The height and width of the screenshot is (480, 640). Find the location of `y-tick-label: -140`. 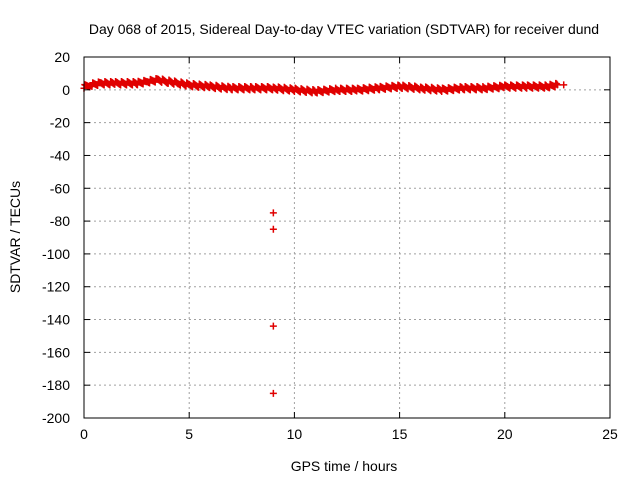

y-tick-label: -140 is located at coordinates (56, 320).